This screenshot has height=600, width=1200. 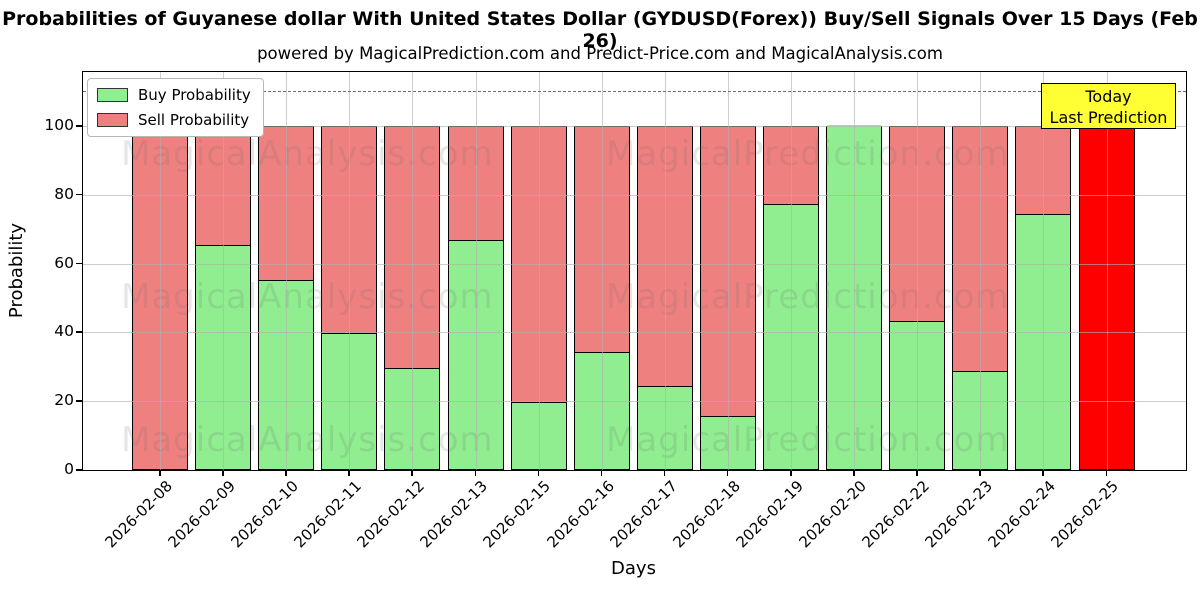 What do you see at coordinates (112, 95) in the screenshot?
I see `legend-swatch-buy-icon` at bounding box center [112, 95].